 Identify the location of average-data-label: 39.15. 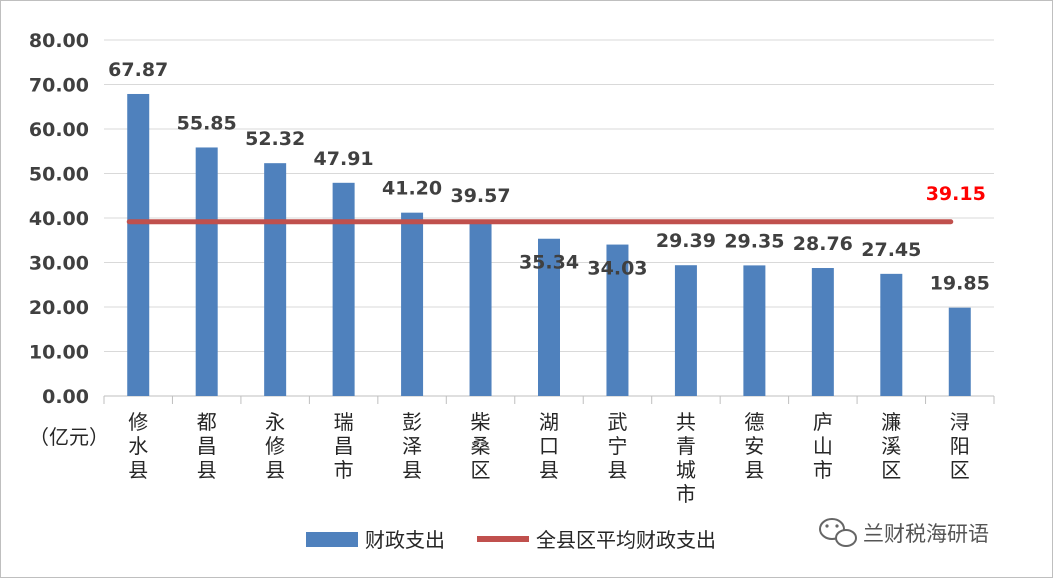
(956, 194).